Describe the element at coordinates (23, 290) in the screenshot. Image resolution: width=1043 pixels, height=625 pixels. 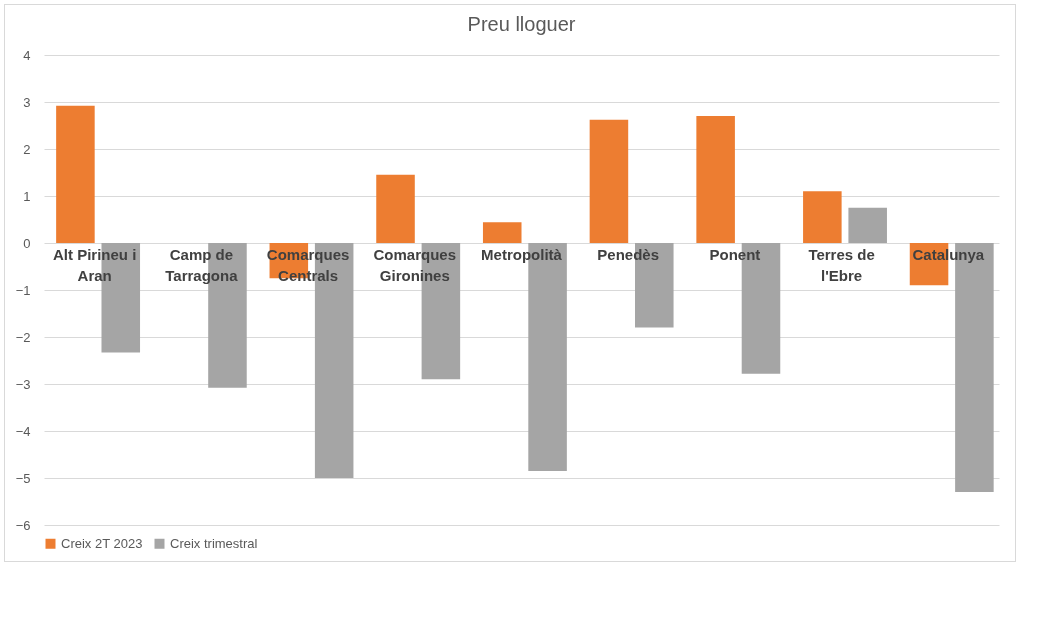
I see `y-tick-label: −1` at that location.